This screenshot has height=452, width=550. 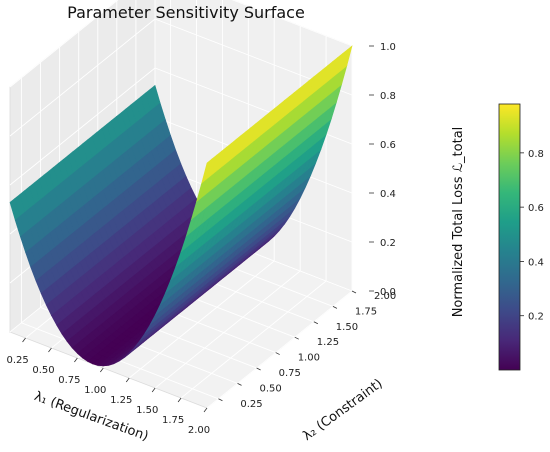 What do you see at coordinates (536, 208) in the screenshot?
I see `colorbar-tick-label: 0.6` at bounding box center [536, 208].